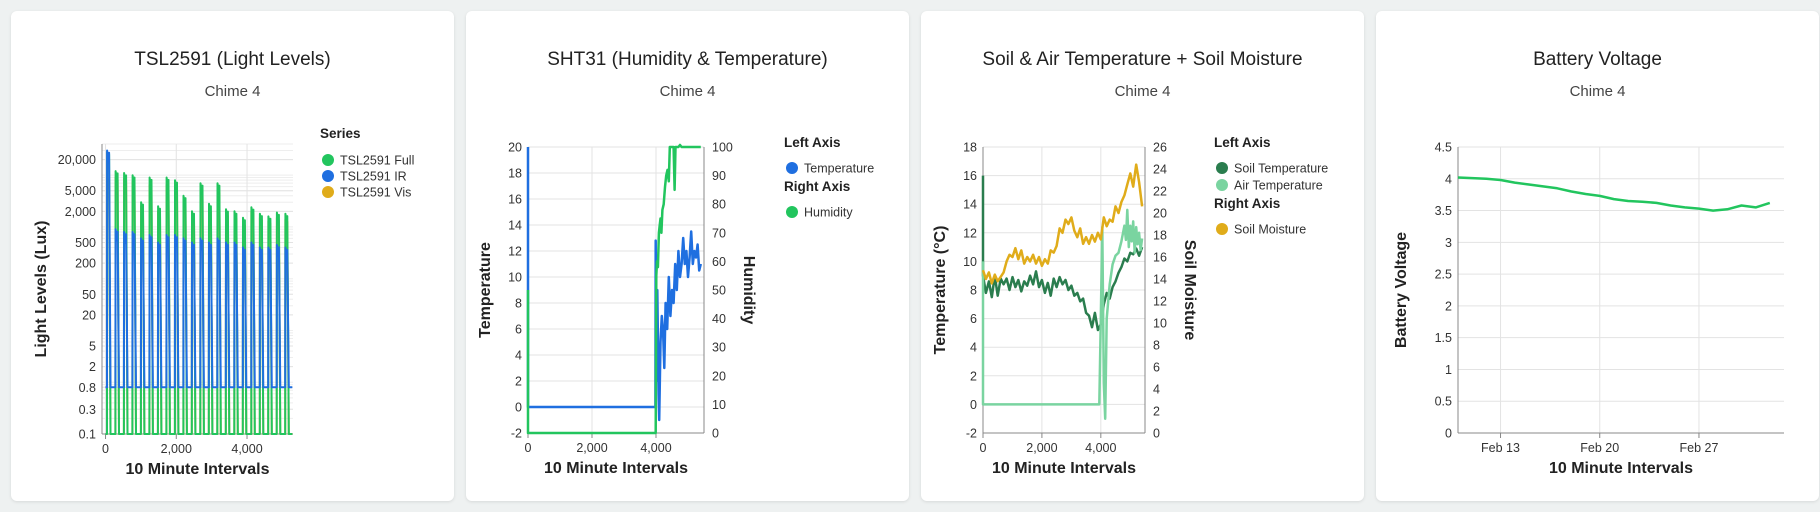 Image resolution: width=1820 pixels, height=512 pixels. I want to click on y2-tick-label: 14, so click(1160, 280).